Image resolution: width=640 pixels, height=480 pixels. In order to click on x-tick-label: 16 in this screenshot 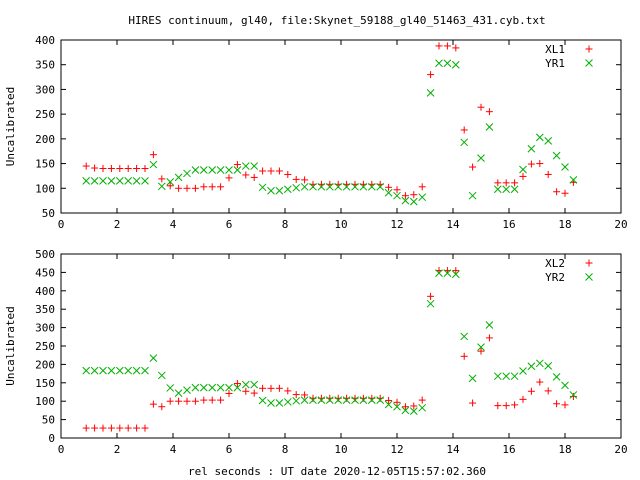, I will do `click(508, 224)`.